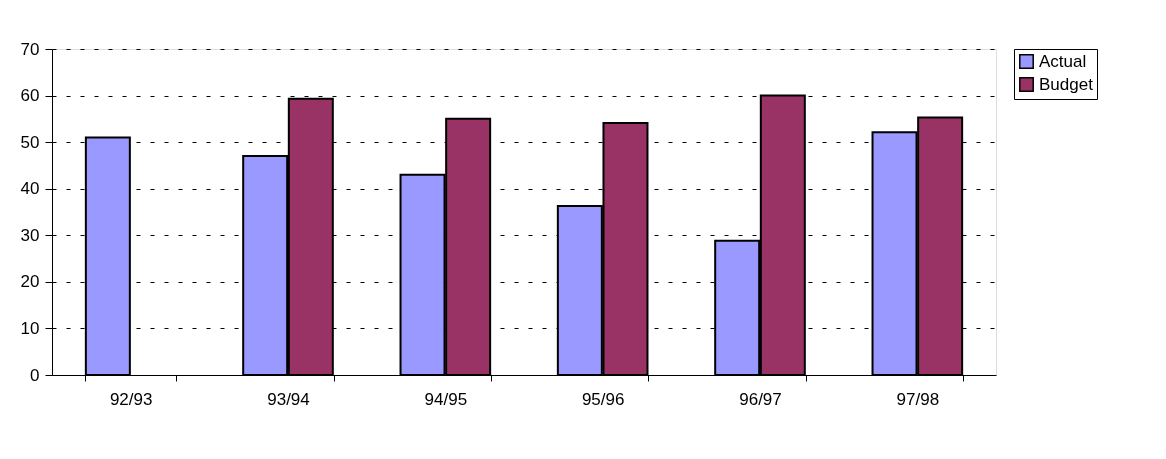 The image size is (1166, 459). I want to click on y-tick-label: 70, so click(30, 49).